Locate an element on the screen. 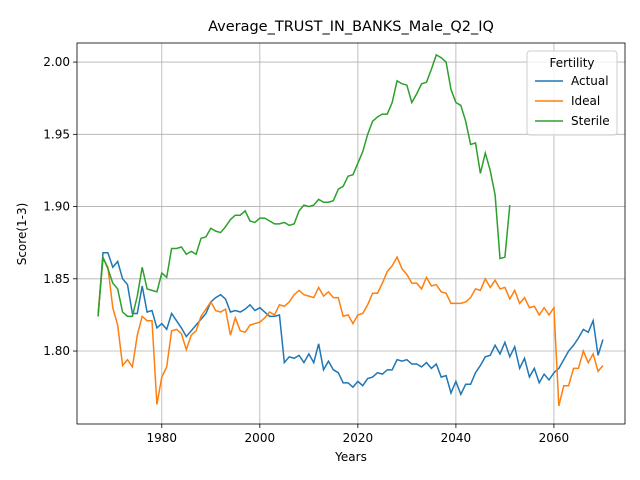  legend-label: Ideal is located at coordinates (585, 101).